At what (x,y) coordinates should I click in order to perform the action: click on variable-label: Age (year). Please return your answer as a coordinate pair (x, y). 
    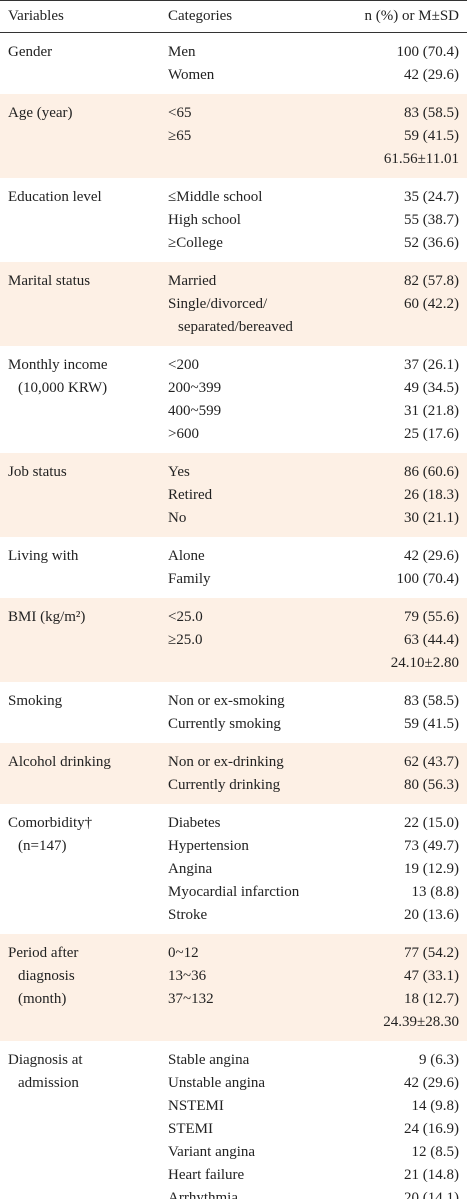
    Looking at the image, I should click on (40, 112).